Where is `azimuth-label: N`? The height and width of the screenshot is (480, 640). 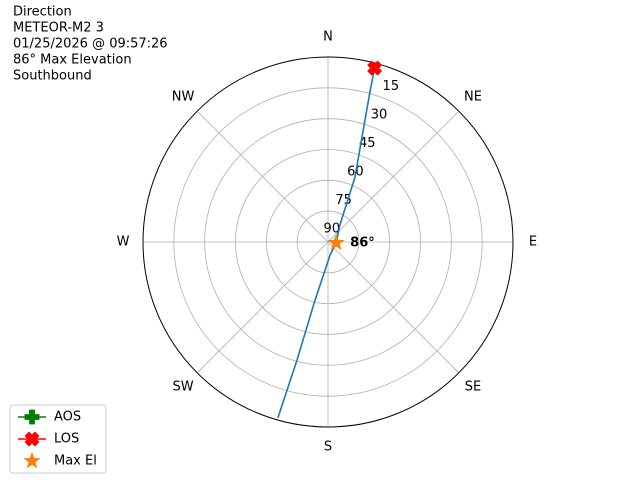 azimuth-label: N is located at coordinates (328, 37).